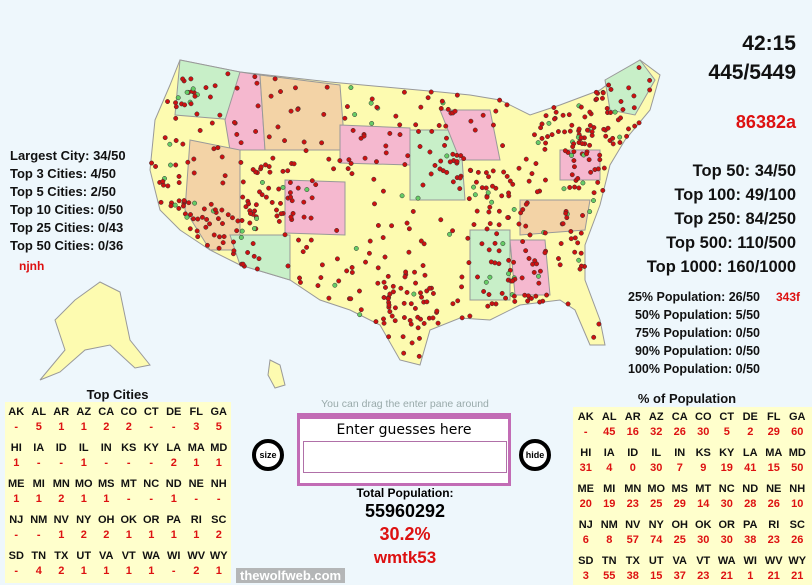  What do you see at coordinates (586, 489) in the screenshot?
I see `state-label: ME` at bounding box center [586, 489].